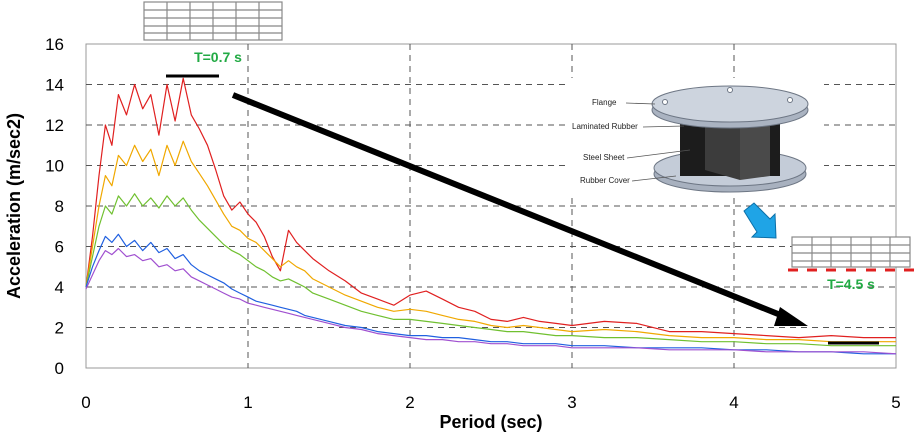 The image size is (917, 445). Describe the element at coordinates (895, 402) in the screenshot. I see `x-tick-label: 5` at that location.